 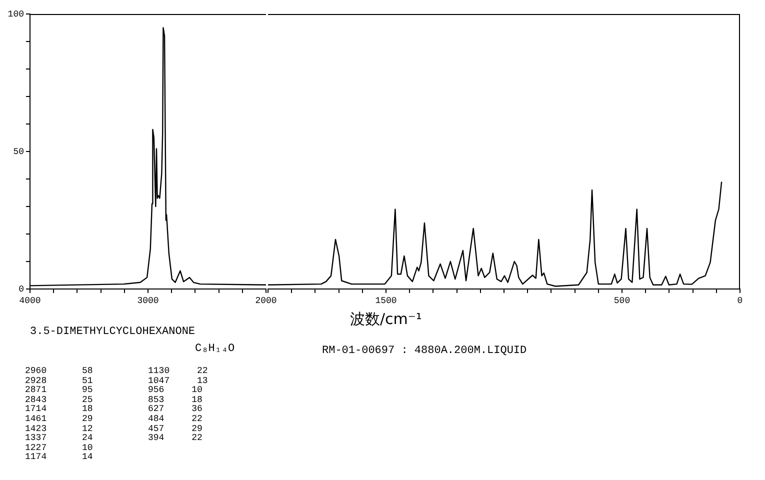 What do you see at coordinates (59, 371) in the screenshot?
I see `text: 2960 58` at bounding box center [59, 371].